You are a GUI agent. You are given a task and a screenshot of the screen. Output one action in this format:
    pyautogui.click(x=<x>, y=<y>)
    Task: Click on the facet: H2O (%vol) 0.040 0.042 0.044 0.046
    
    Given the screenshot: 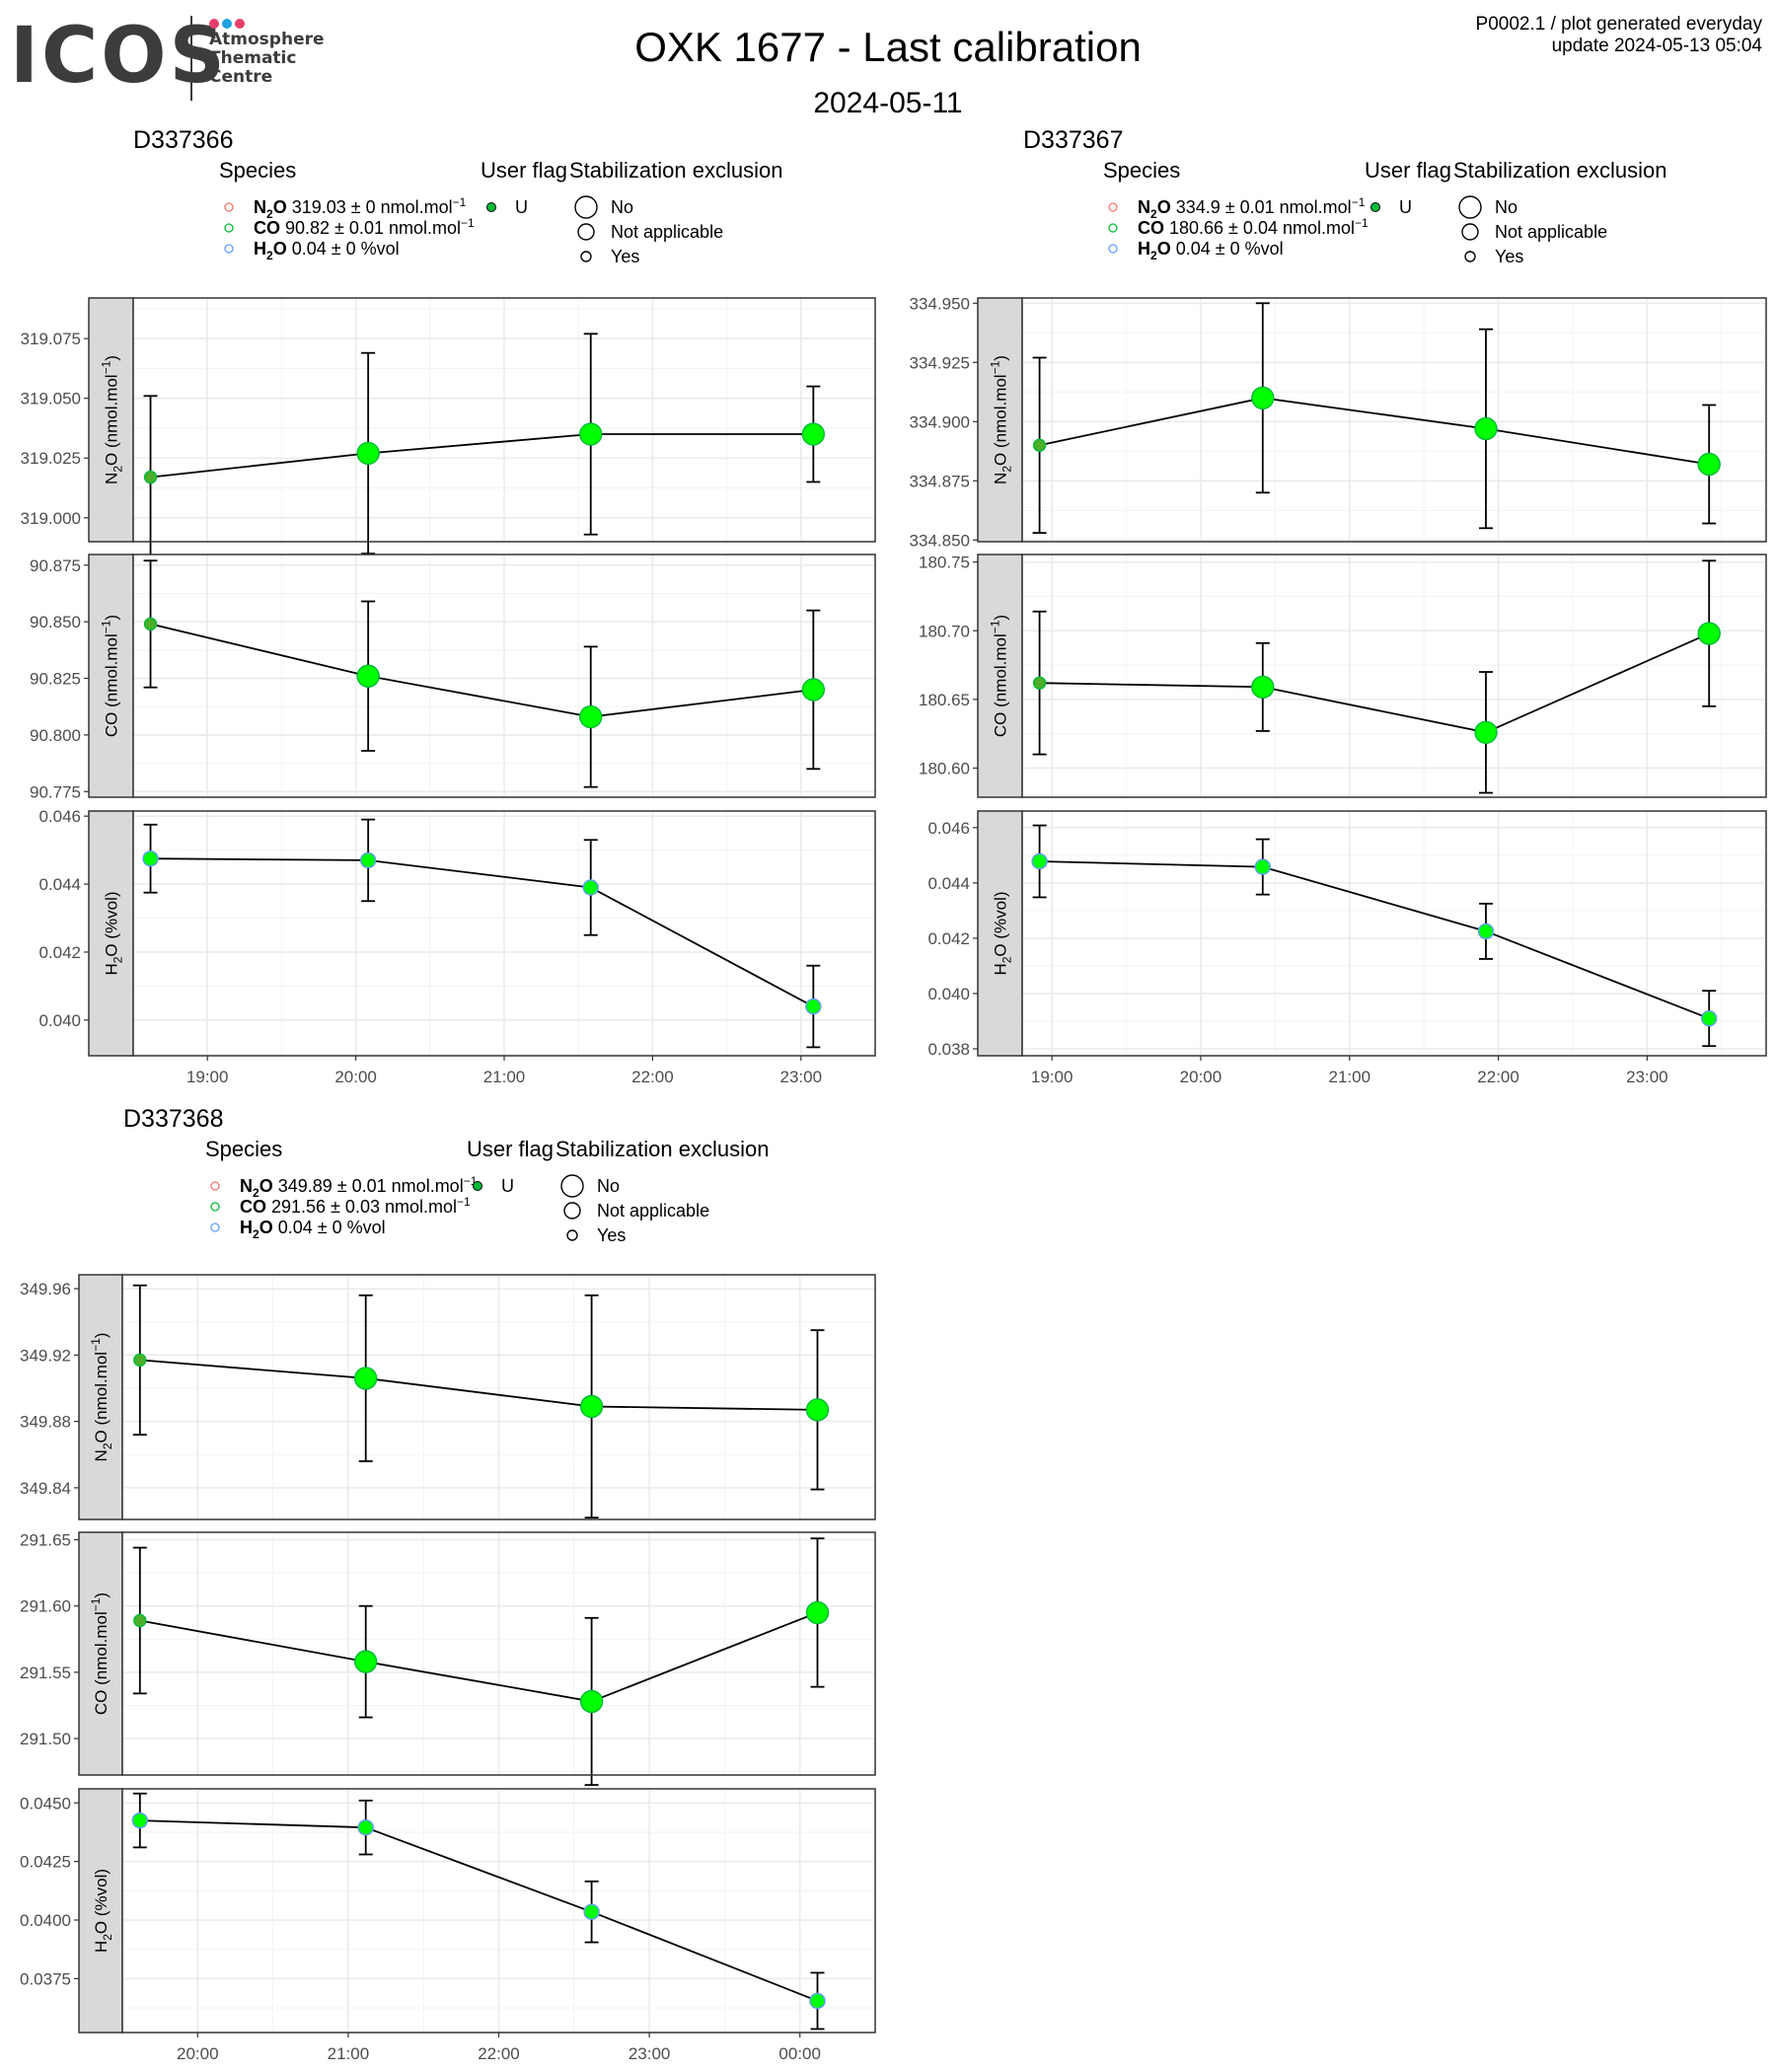 What is the action you would take?
    pyautogui.click(x=457, y=932)
    